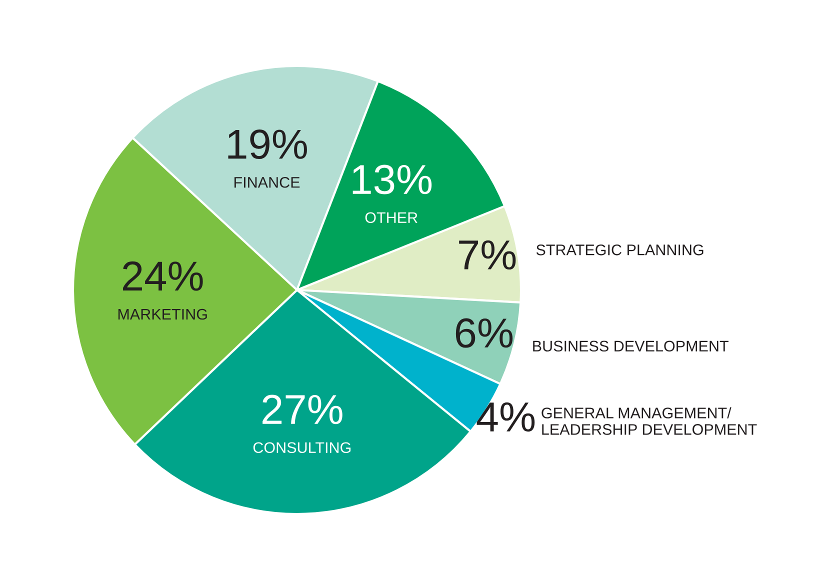 This screenshot has height=573, width=824. I want to click on slice-label: FINANCE, so click(267, 182).